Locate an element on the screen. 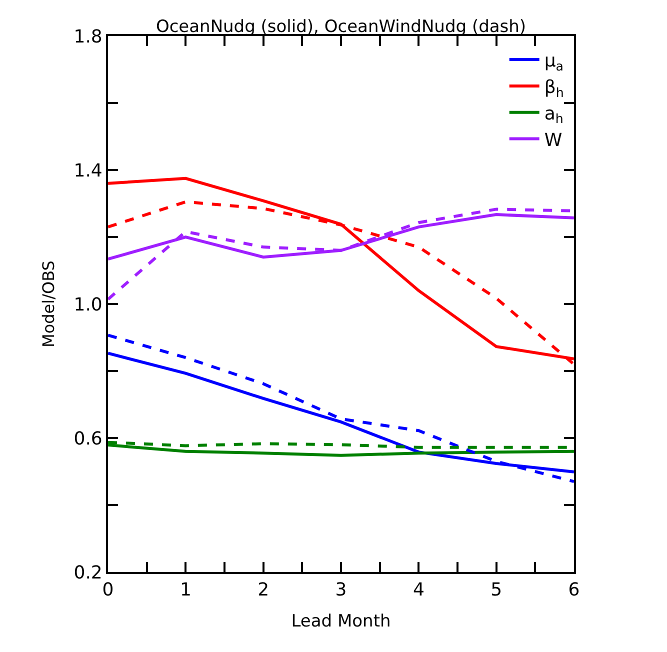 This screenshot has width=667, height=652. y-axis-title: Model/OBS is located at coordinates (48, 304).